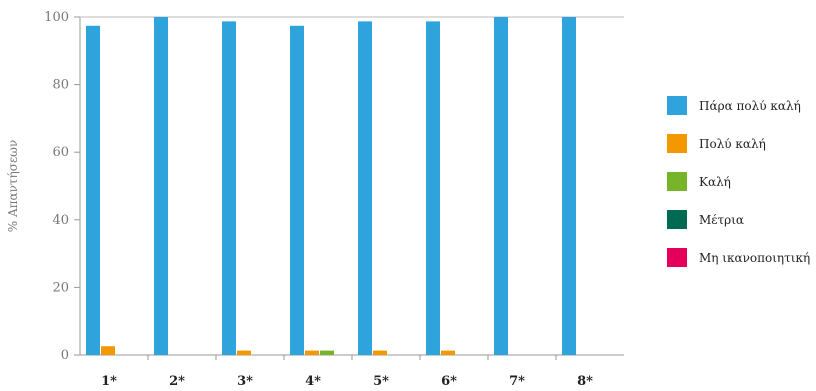  Describe the element at coordinates (721, 220) in the screenshot. I see `legend-label: Μέτρια` at that location.